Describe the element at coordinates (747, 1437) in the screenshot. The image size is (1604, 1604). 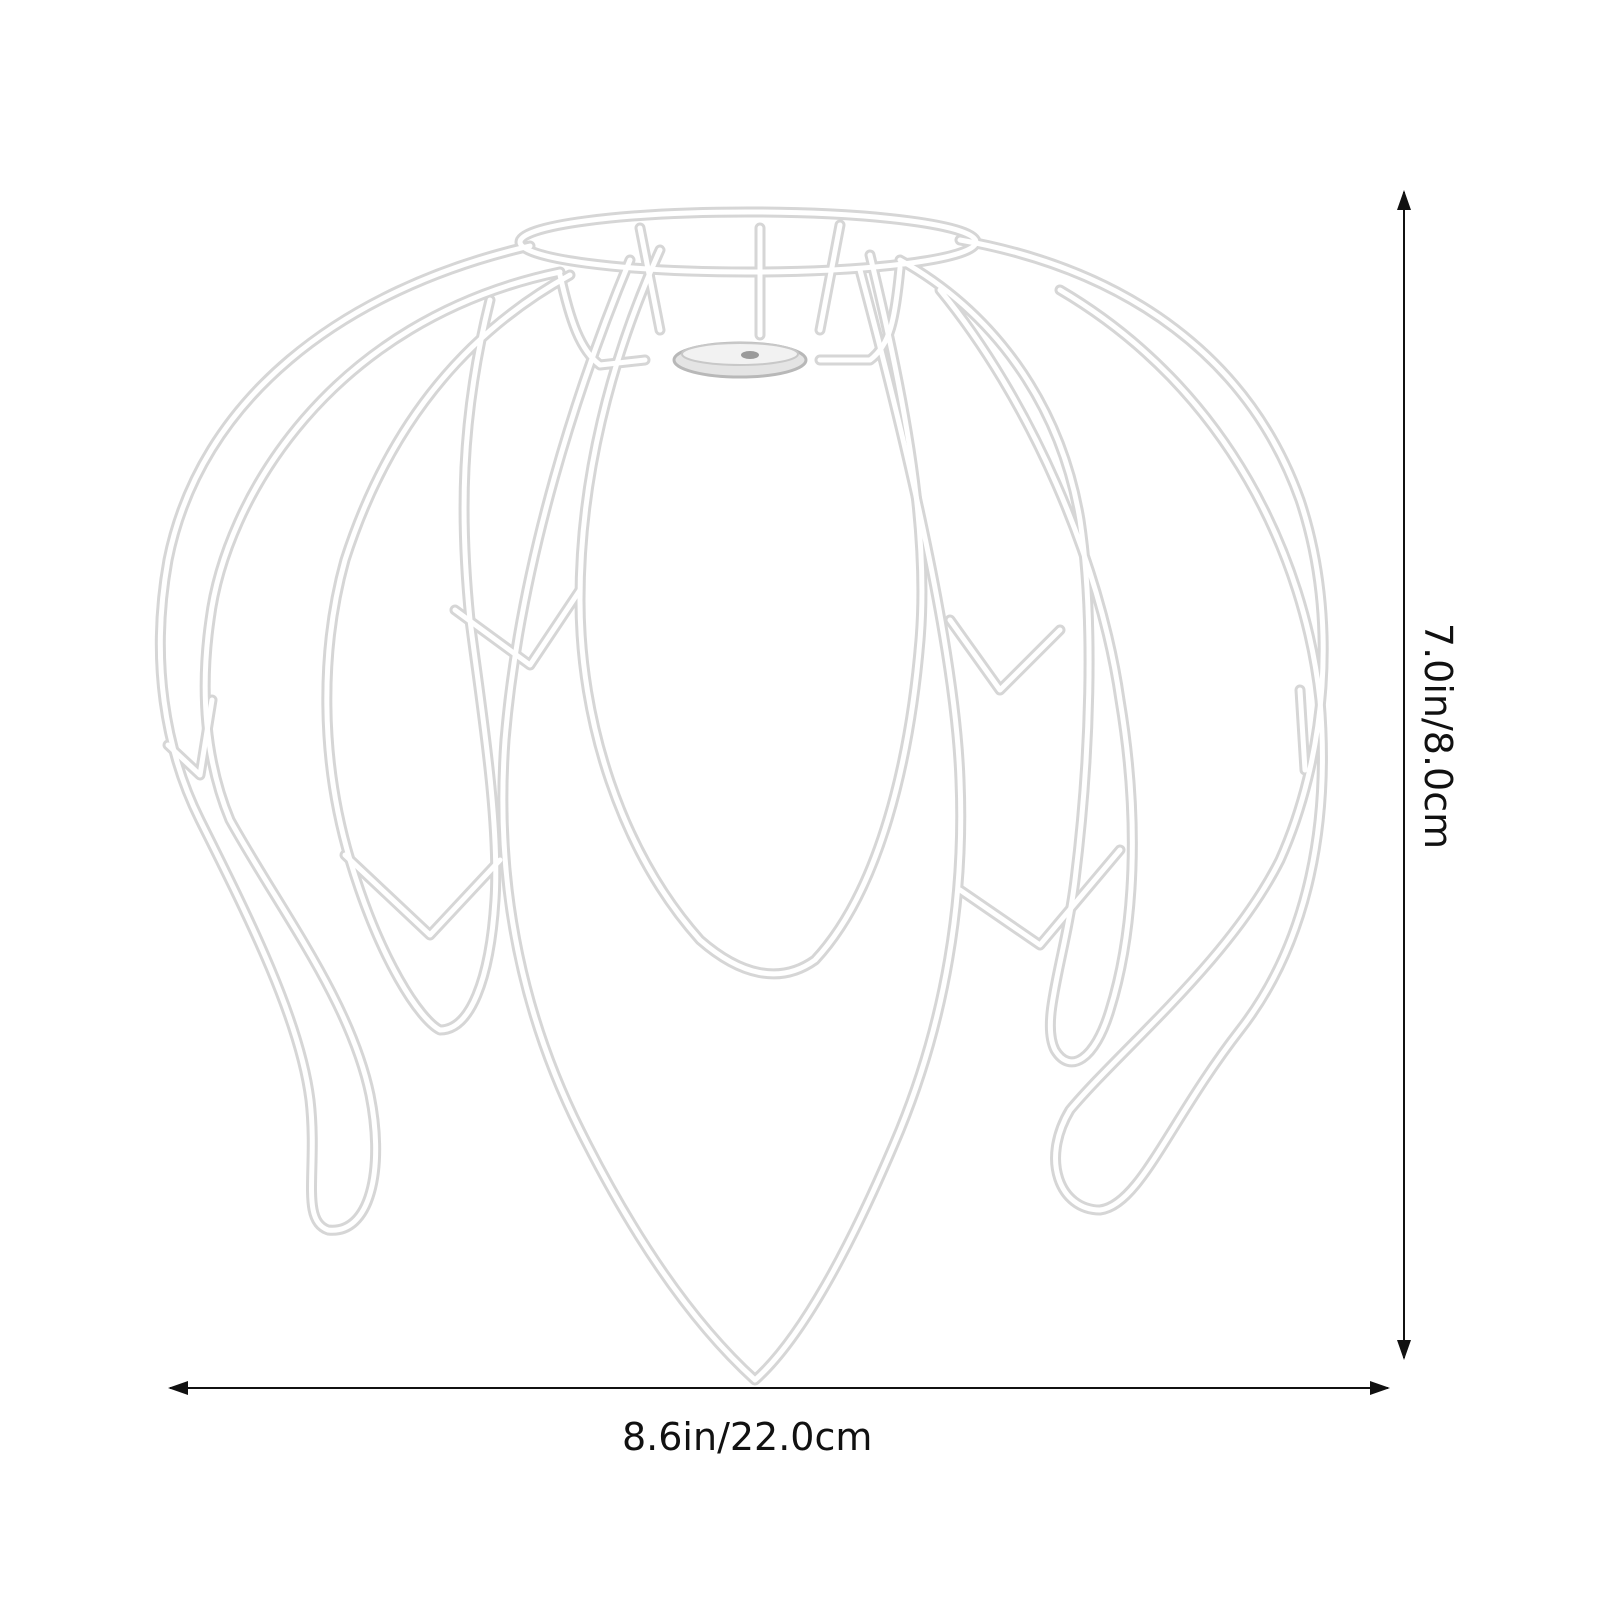
I see `width-dimension-label: 8.6in/22.0cm` at that location.